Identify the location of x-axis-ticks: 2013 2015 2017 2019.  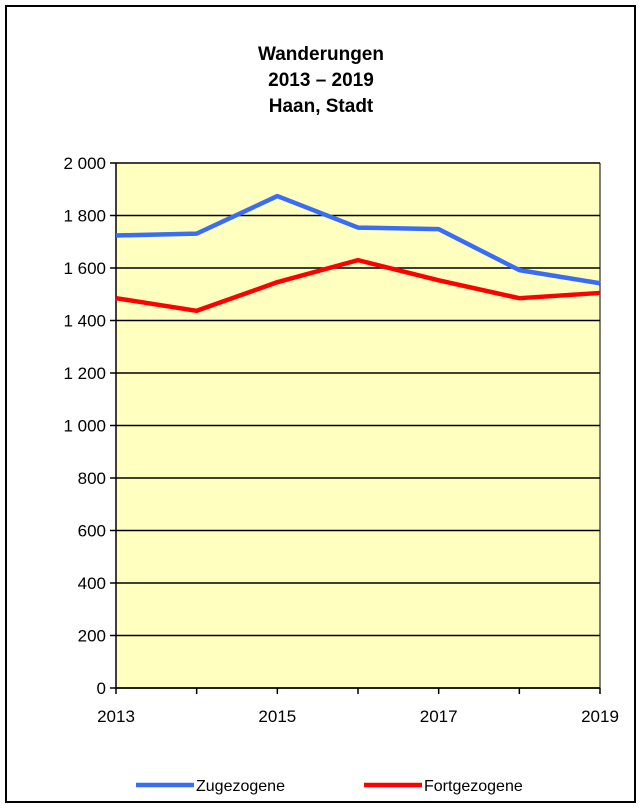
(358, 707).